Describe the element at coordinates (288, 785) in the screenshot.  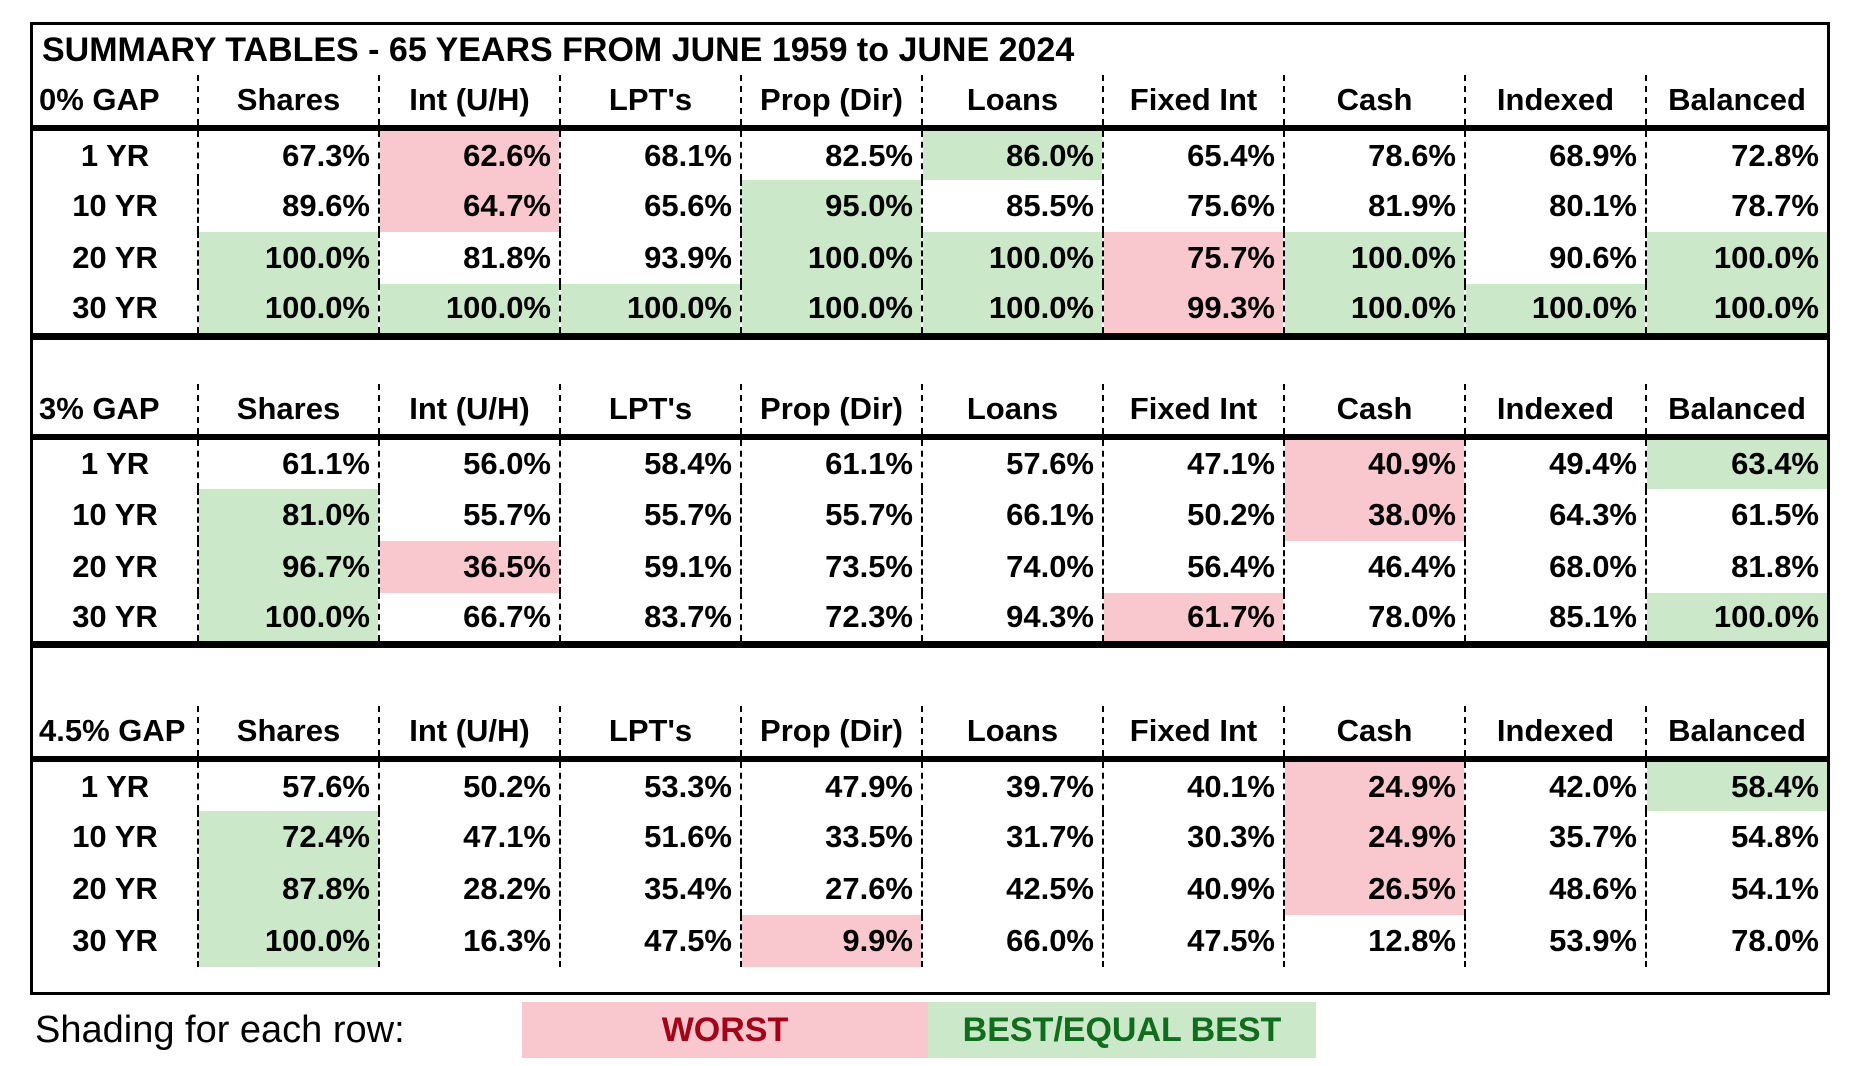
I see `value-cell: 57.6%` at that location.